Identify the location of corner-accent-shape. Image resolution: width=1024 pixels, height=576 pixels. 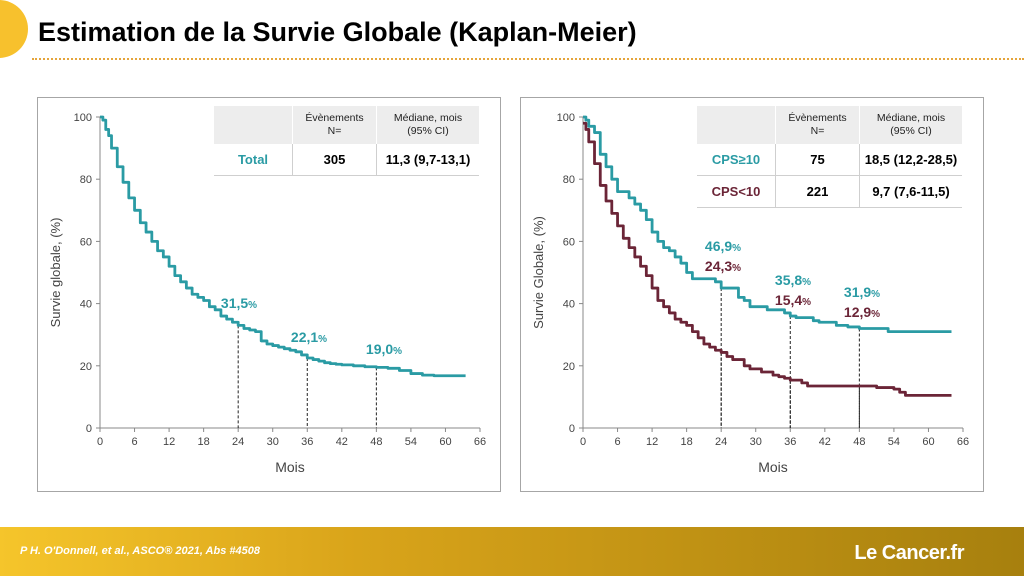
(14, 29).